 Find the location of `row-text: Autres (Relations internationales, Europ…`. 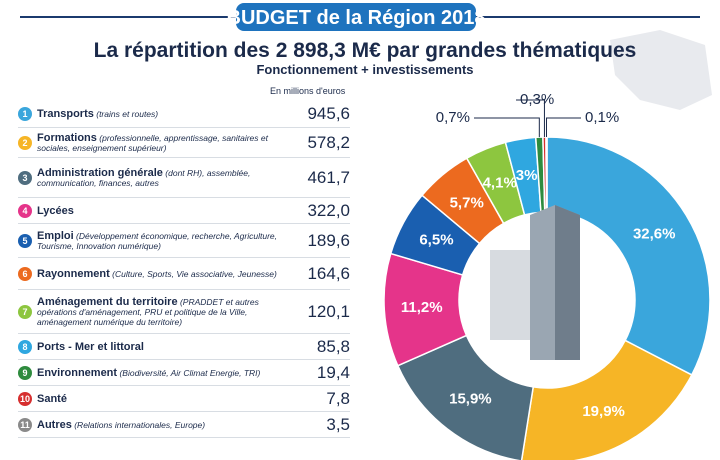

row-text: Autres (Relations internationales, Europ… is located at coordinates (162, 424).